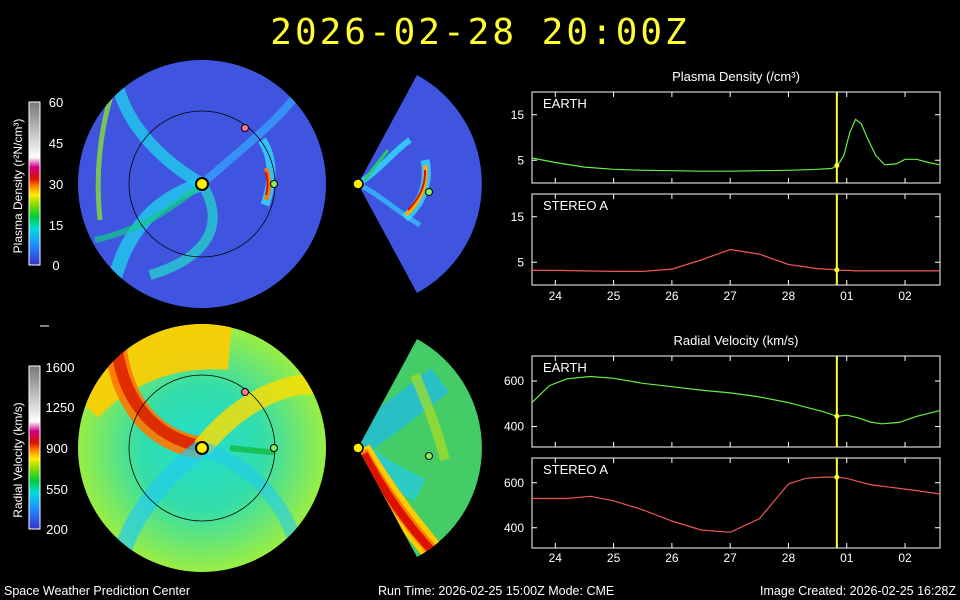 The image size is (960, 600). What do you see at coordinates (97, 591) in the screenshot?
I see `footer-org: Space Weather Prediction Center` at bounding box center [97, 591].